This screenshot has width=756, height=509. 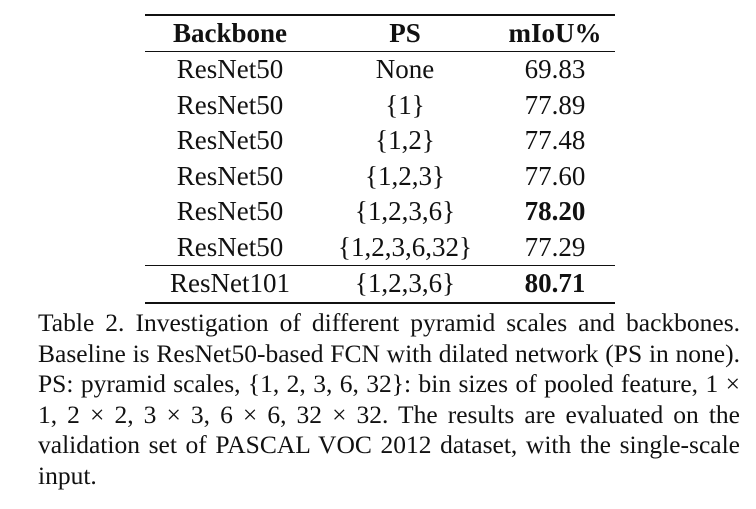 What do you see at coordinates (405, 104) in the screenshot?
I see `cell-ps: {1}` at bounding box center [405, 104].